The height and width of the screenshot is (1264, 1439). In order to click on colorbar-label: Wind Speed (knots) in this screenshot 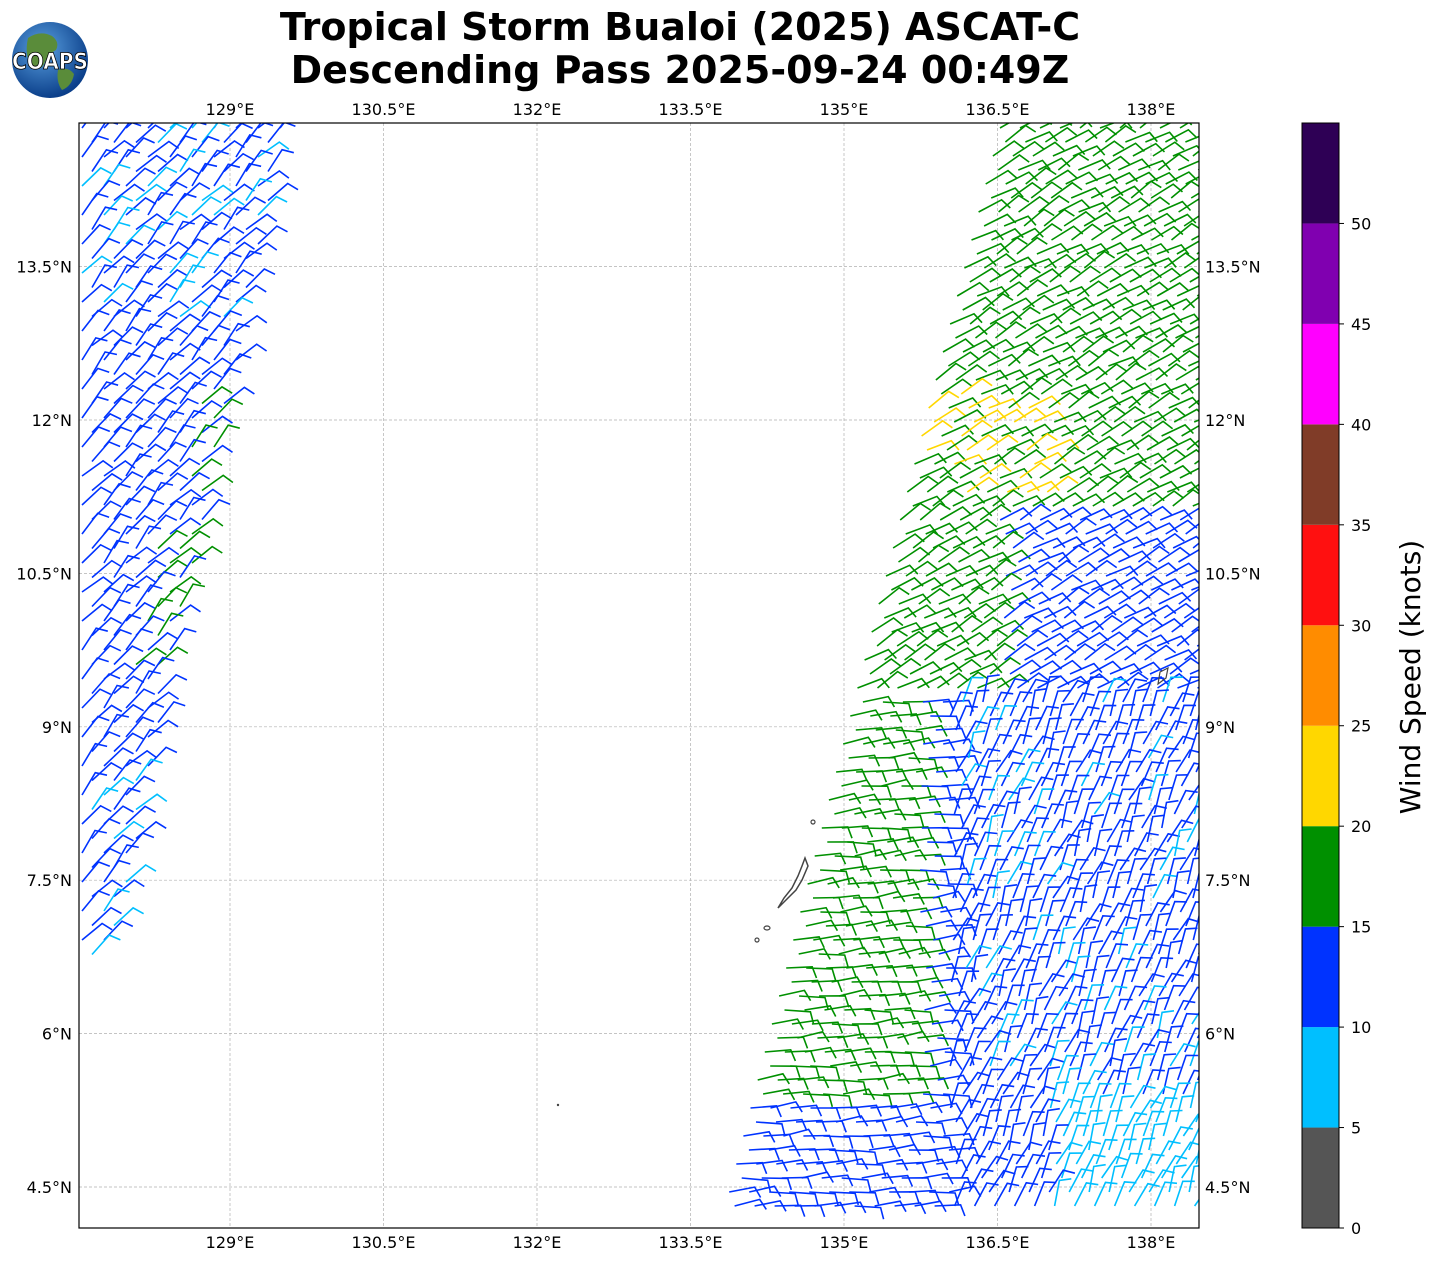, I will do `click(1410, 677)`.